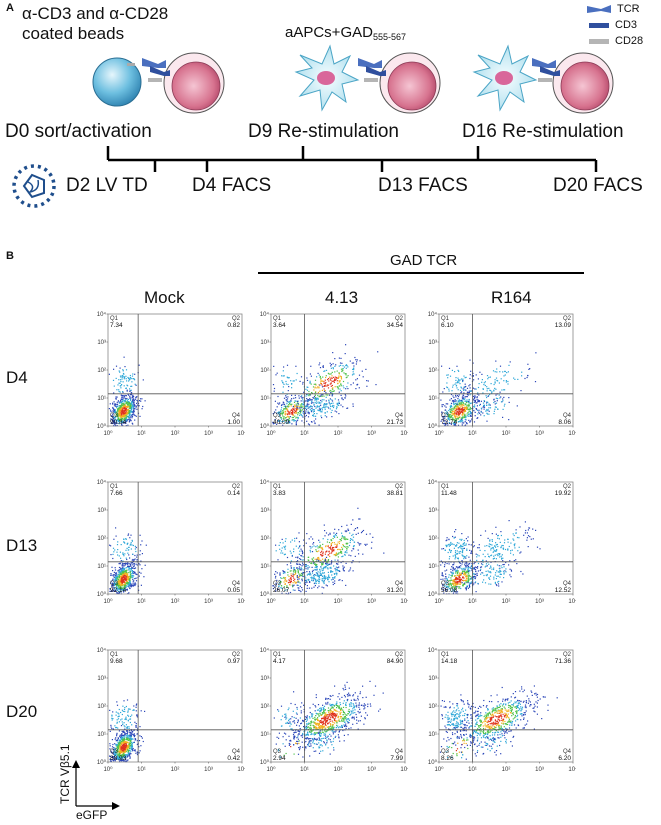 Image resolution: width=661 pixels, height=825 pixels. Describe the element at coordinates (352, 159) in the screenshot. I see `timeline` at that location.